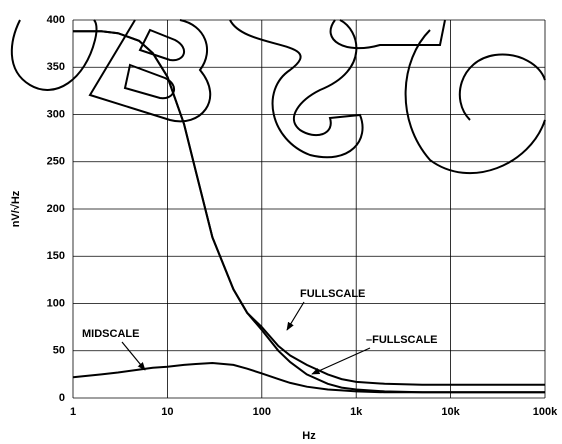 Image resolution: width=562 pixels, height=444 pixels. I want to click on x-axis-label: Hz, so click(309, 436).